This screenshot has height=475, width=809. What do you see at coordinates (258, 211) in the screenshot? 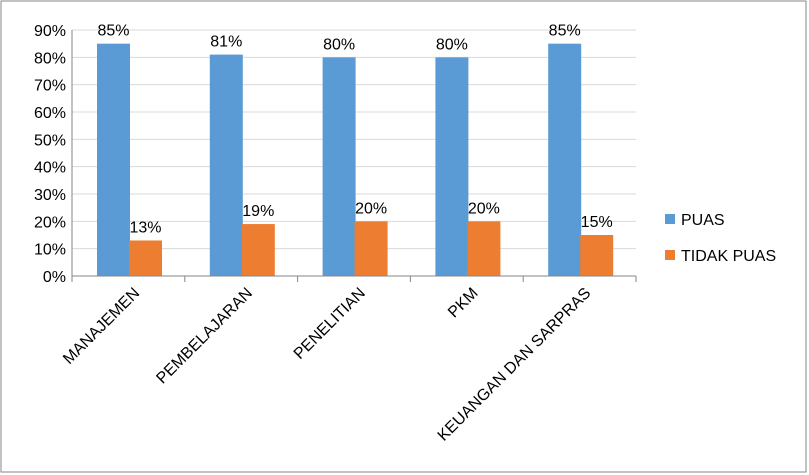
I see `data-label: 19%` at bounding box center [258, 211].